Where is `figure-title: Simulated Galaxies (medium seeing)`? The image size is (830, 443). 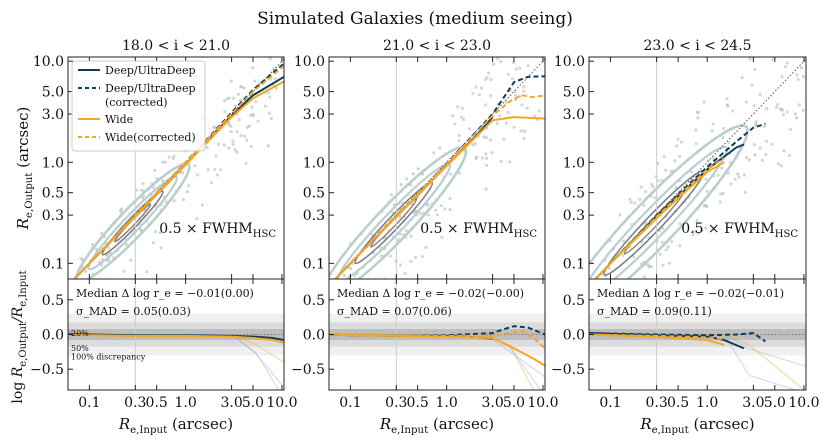 figure-title: Simulated Galaxies (medium seeing) is located at coordinates (415, 19).